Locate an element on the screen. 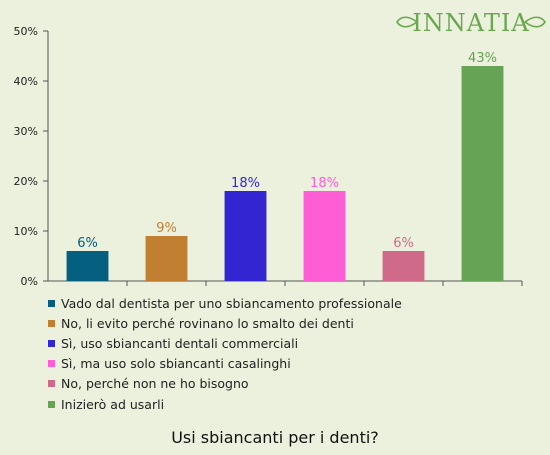  legend-item: Sì, uso sbiancanti dentali commerciali is located at coordinates (293, 343).